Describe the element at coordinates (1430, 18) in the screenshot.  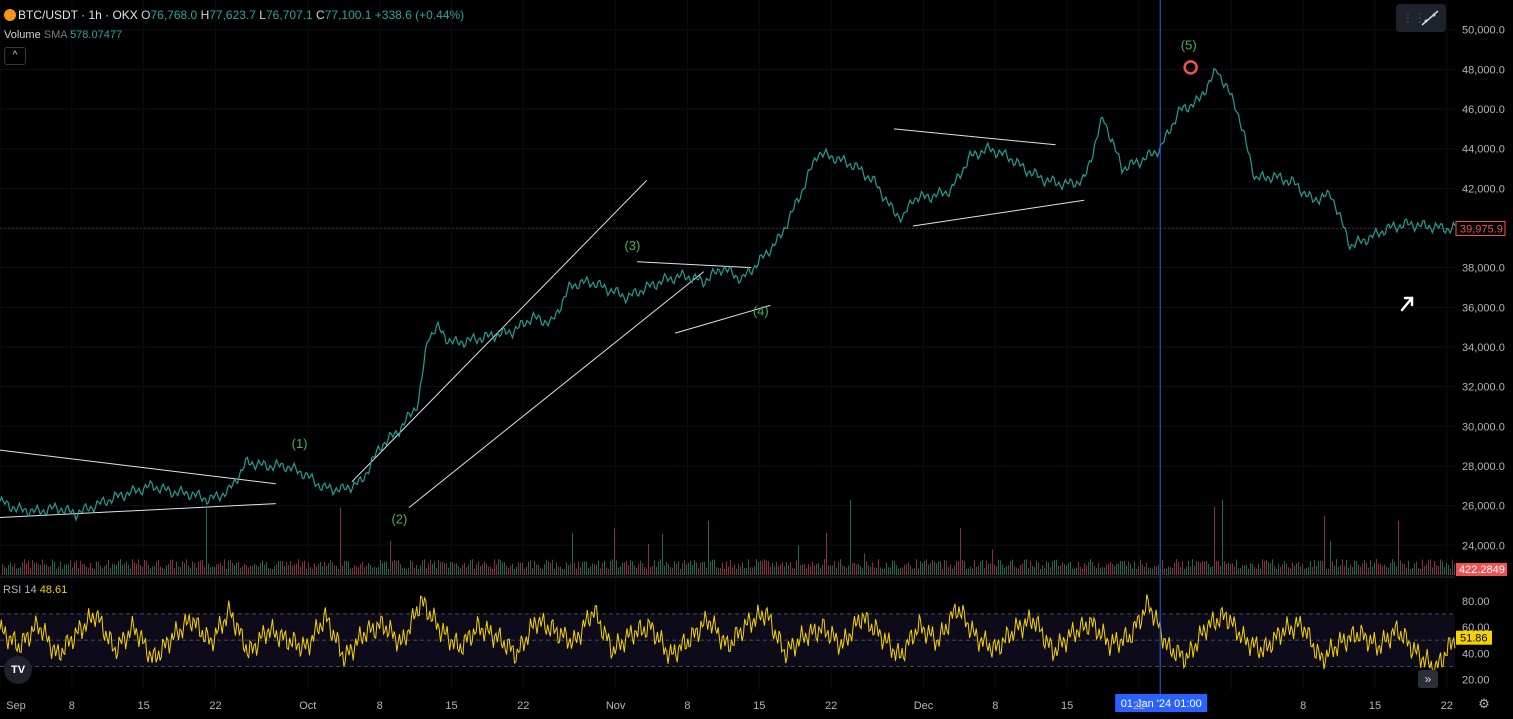
I see `trendline-tool-icon` at that location.